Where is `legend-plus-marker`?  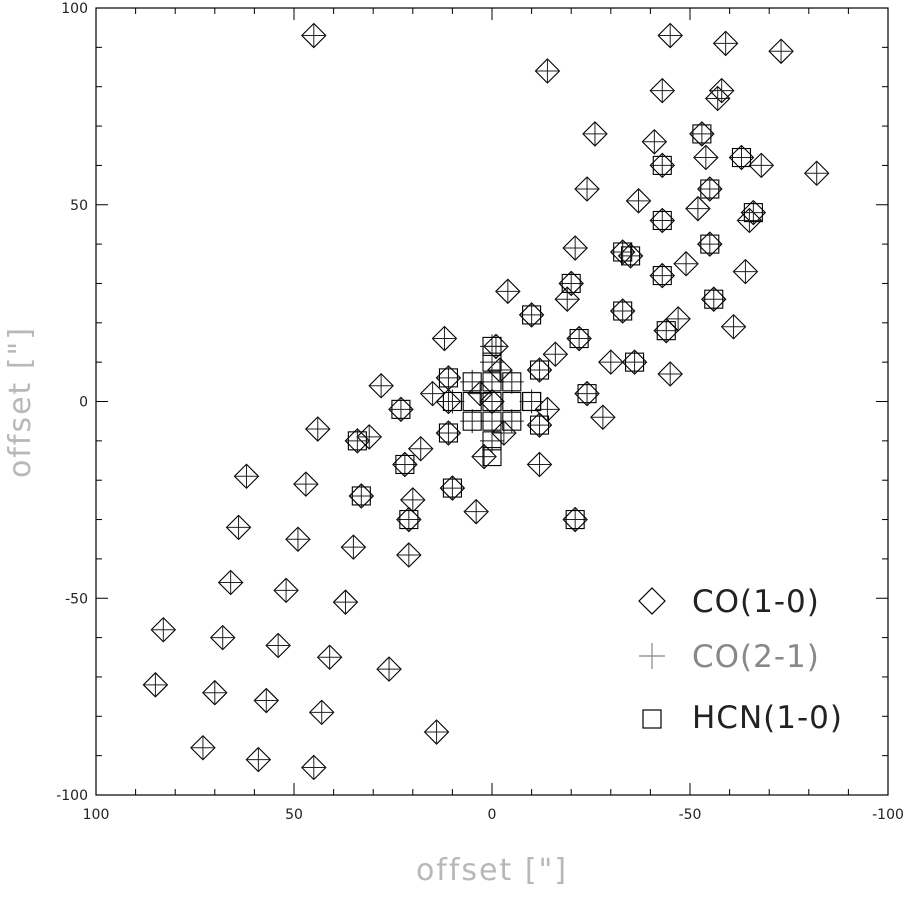
legend-plus-marker is located at coordinates (652, 656).